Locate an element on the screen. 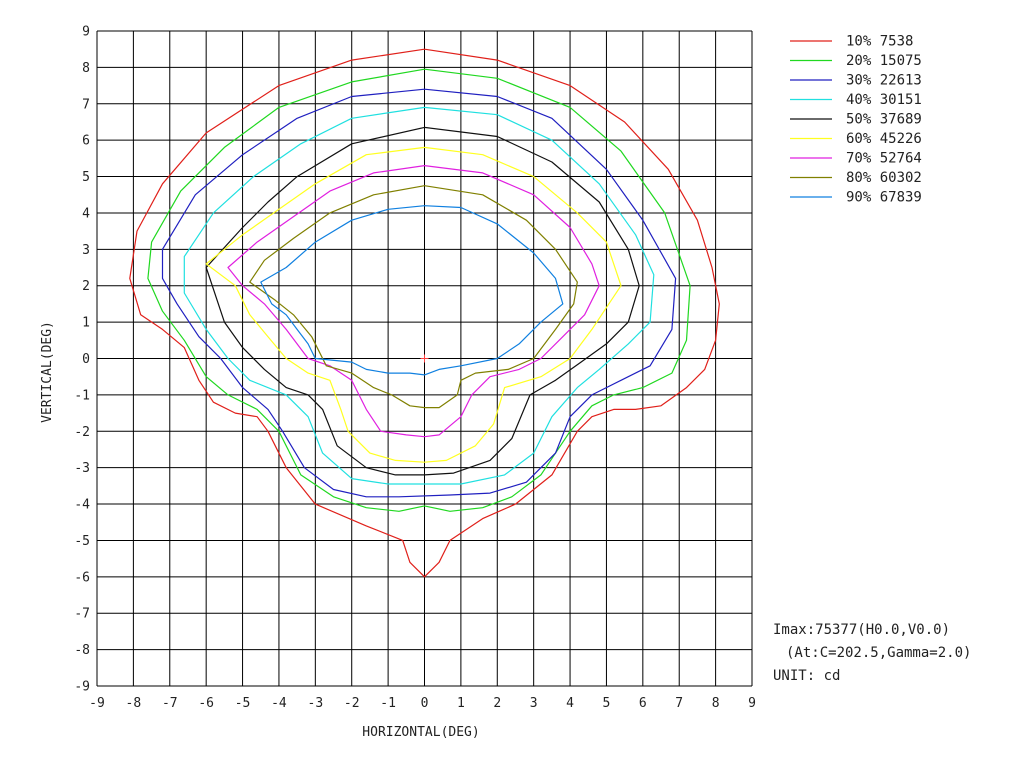 The width and height of the screenshot is (1025, 759). x-tick-label: -8 is located at coordinates (134, 703).